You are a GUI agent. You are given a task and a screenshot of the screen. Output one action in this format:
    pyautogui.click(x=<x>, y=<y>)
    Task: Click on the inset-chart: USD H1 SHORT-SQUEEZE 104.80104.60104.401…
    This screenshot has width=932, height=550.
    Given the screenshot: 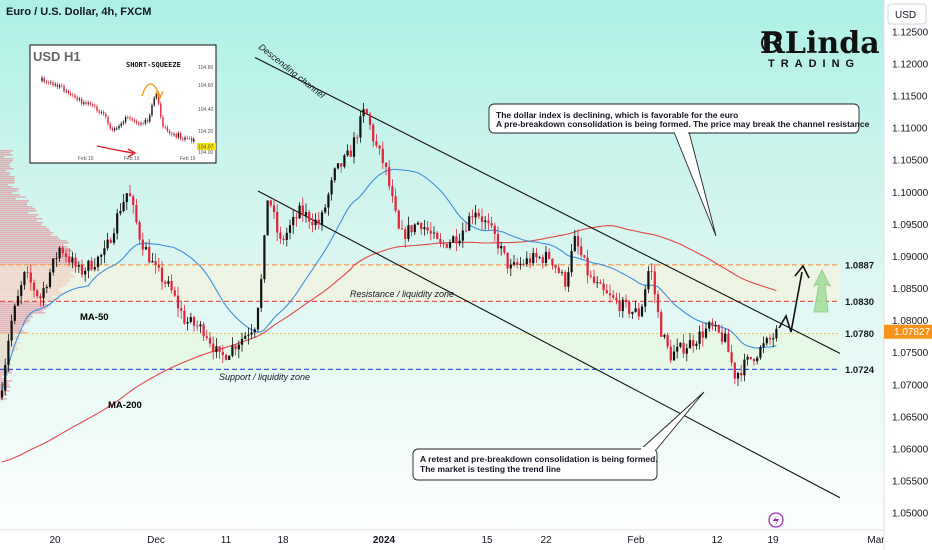 What is the action you would take?
    pyautogui.click(x=123, y=104)
    